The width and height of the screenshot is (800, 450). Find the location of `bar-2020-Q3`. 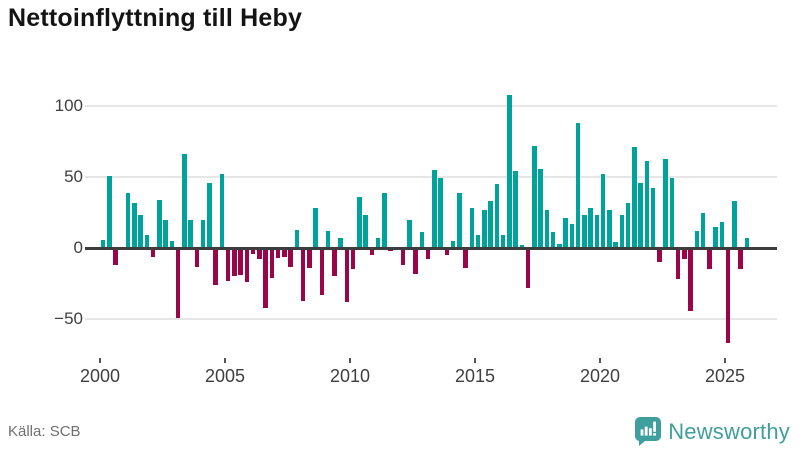

bar-2020-Q3 is located at coordinates (615, 245).